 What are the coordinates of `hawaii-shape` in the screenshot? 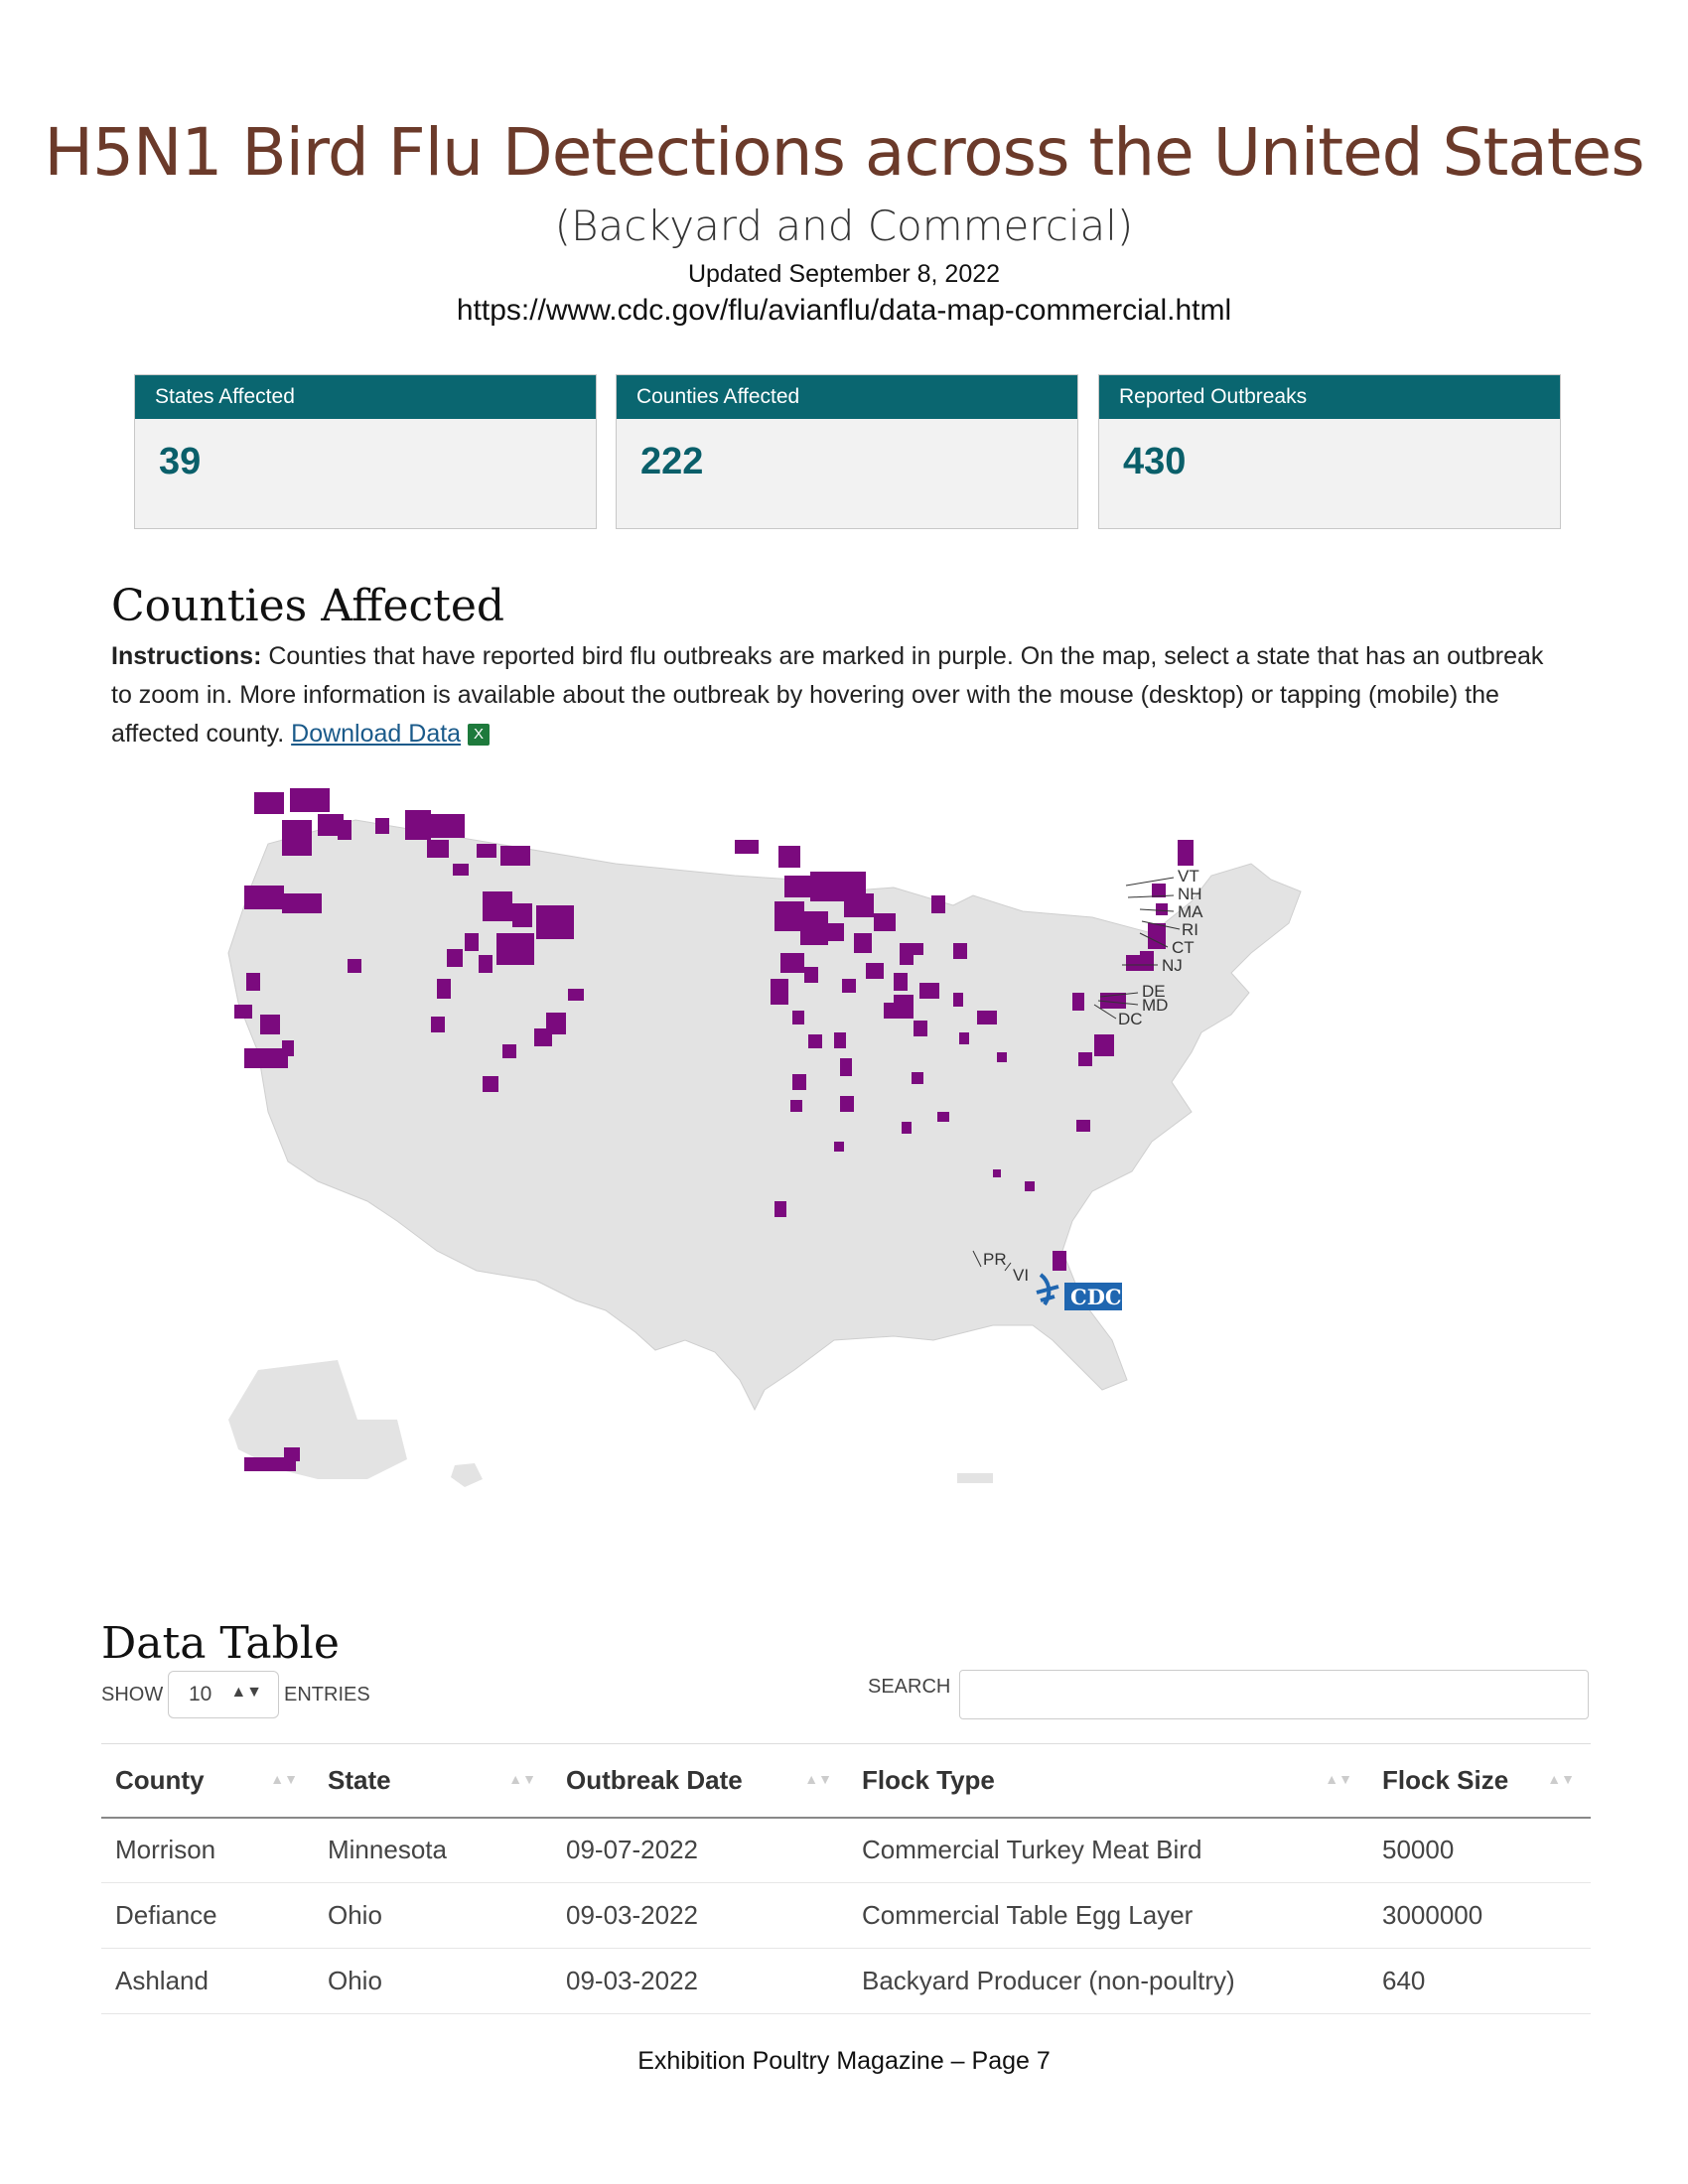 It's located at (467, 1475).